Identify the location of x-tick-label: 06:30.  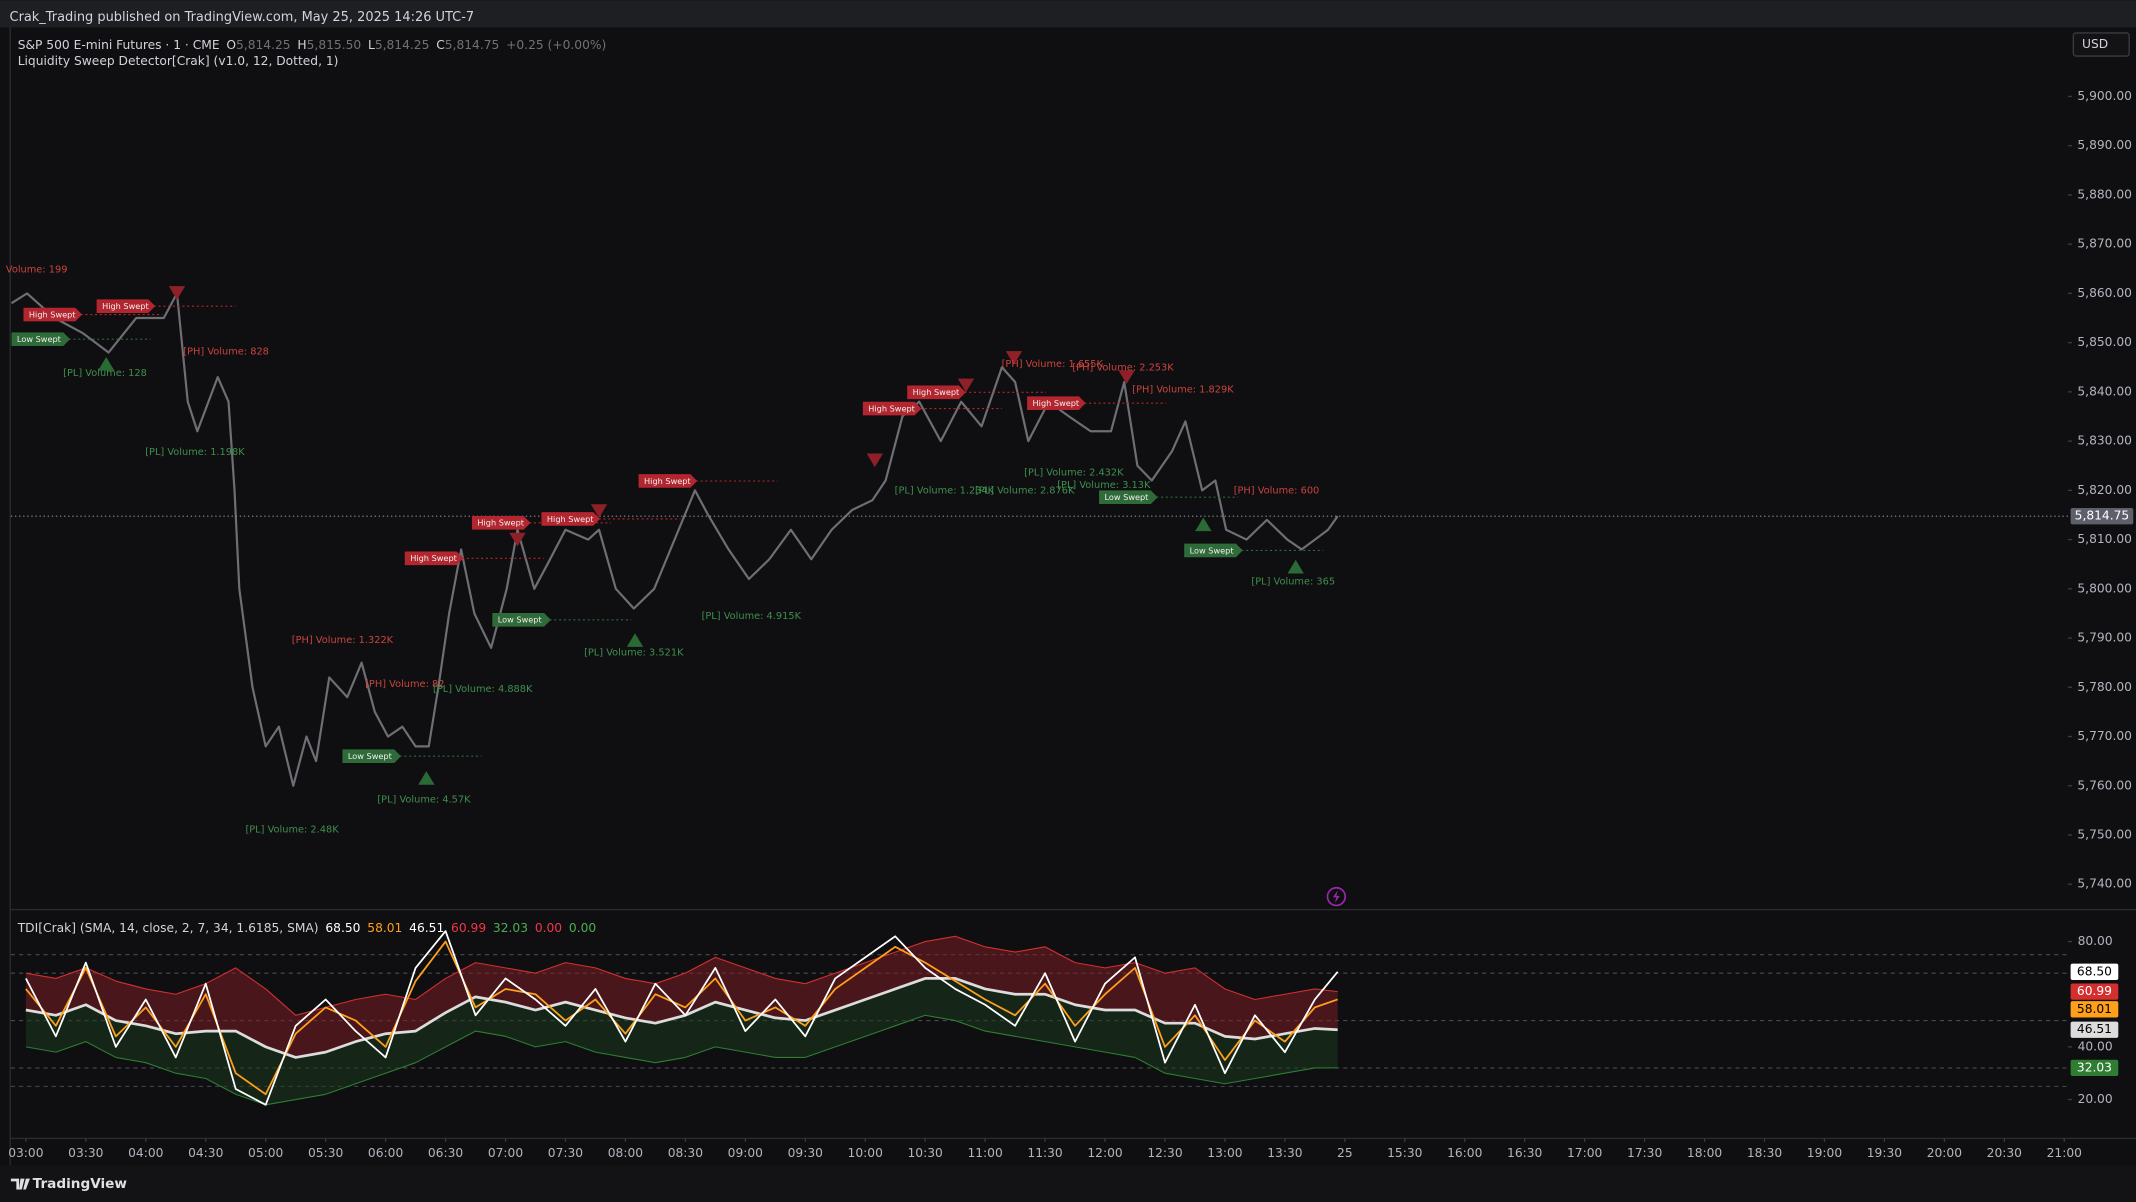
(445, 1153).